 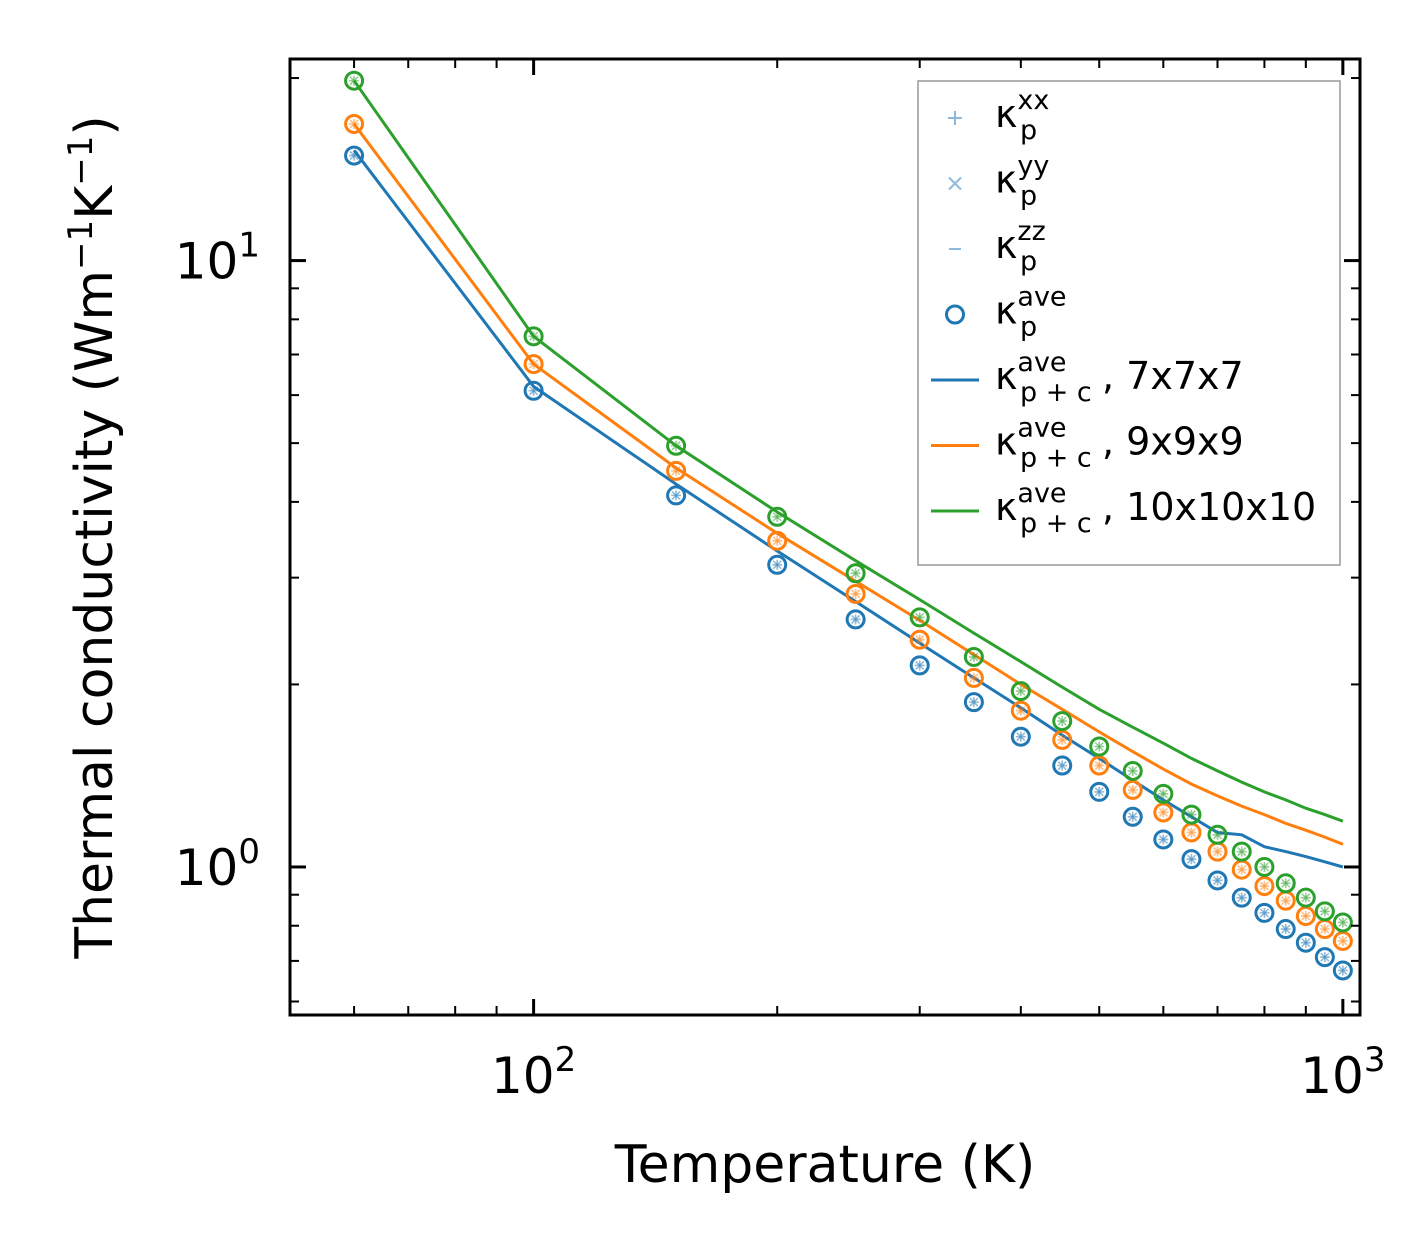 I want to click on y-tick-label-exp: 0, so click(x=249, y=852).